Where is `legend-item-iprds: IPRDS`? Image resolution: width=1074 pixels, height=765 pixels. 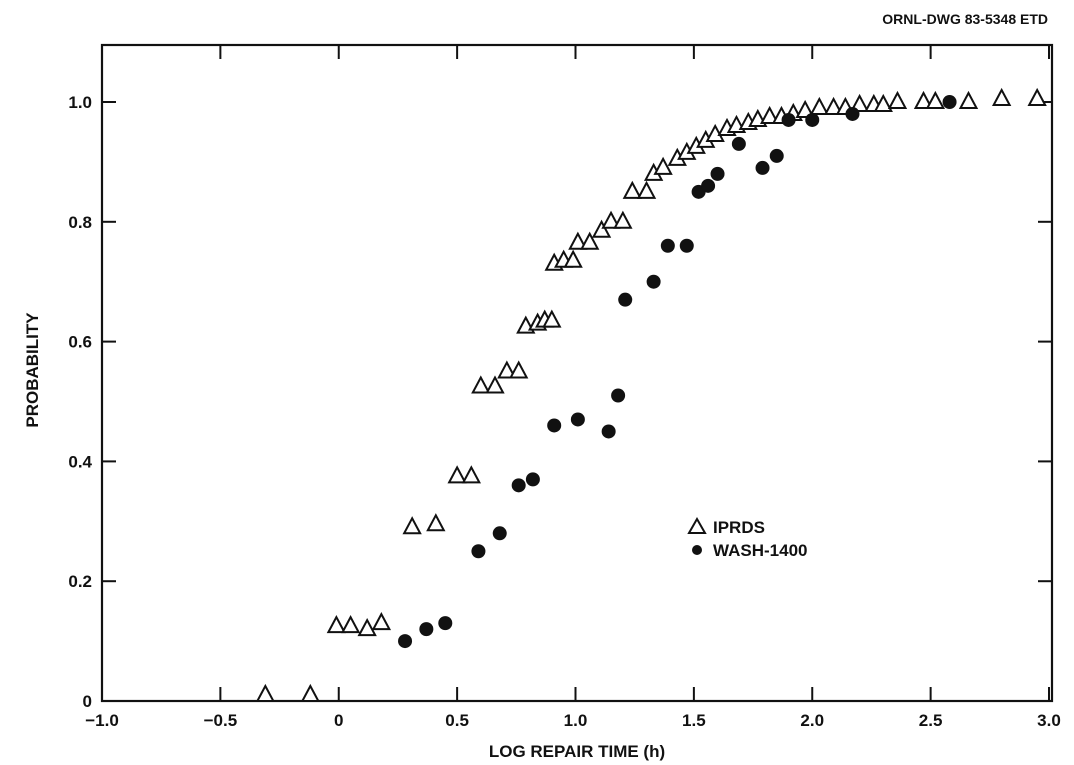
legend-item-iprds: IPRDS is located at coordinates (726, 526).